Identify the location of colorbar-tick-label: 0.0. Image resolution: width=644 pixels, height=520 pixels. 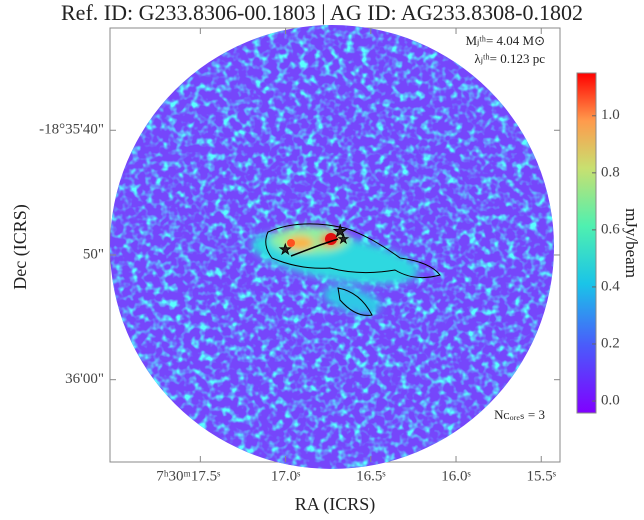
(610, 400).